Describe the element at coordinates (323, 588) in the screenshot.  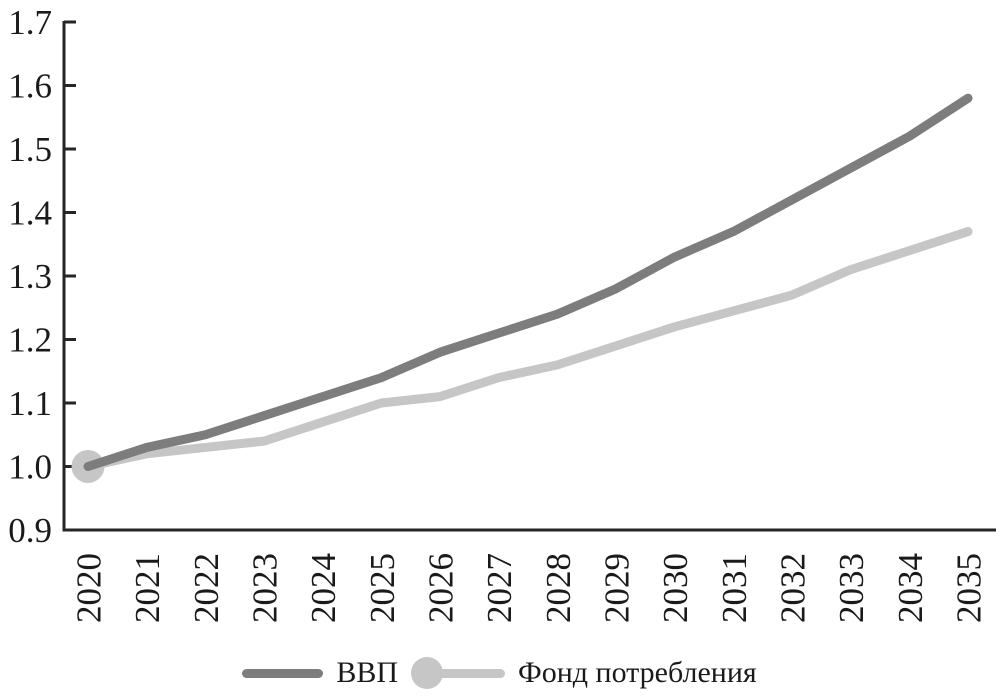
I see `svg-text: 2024` at that location.